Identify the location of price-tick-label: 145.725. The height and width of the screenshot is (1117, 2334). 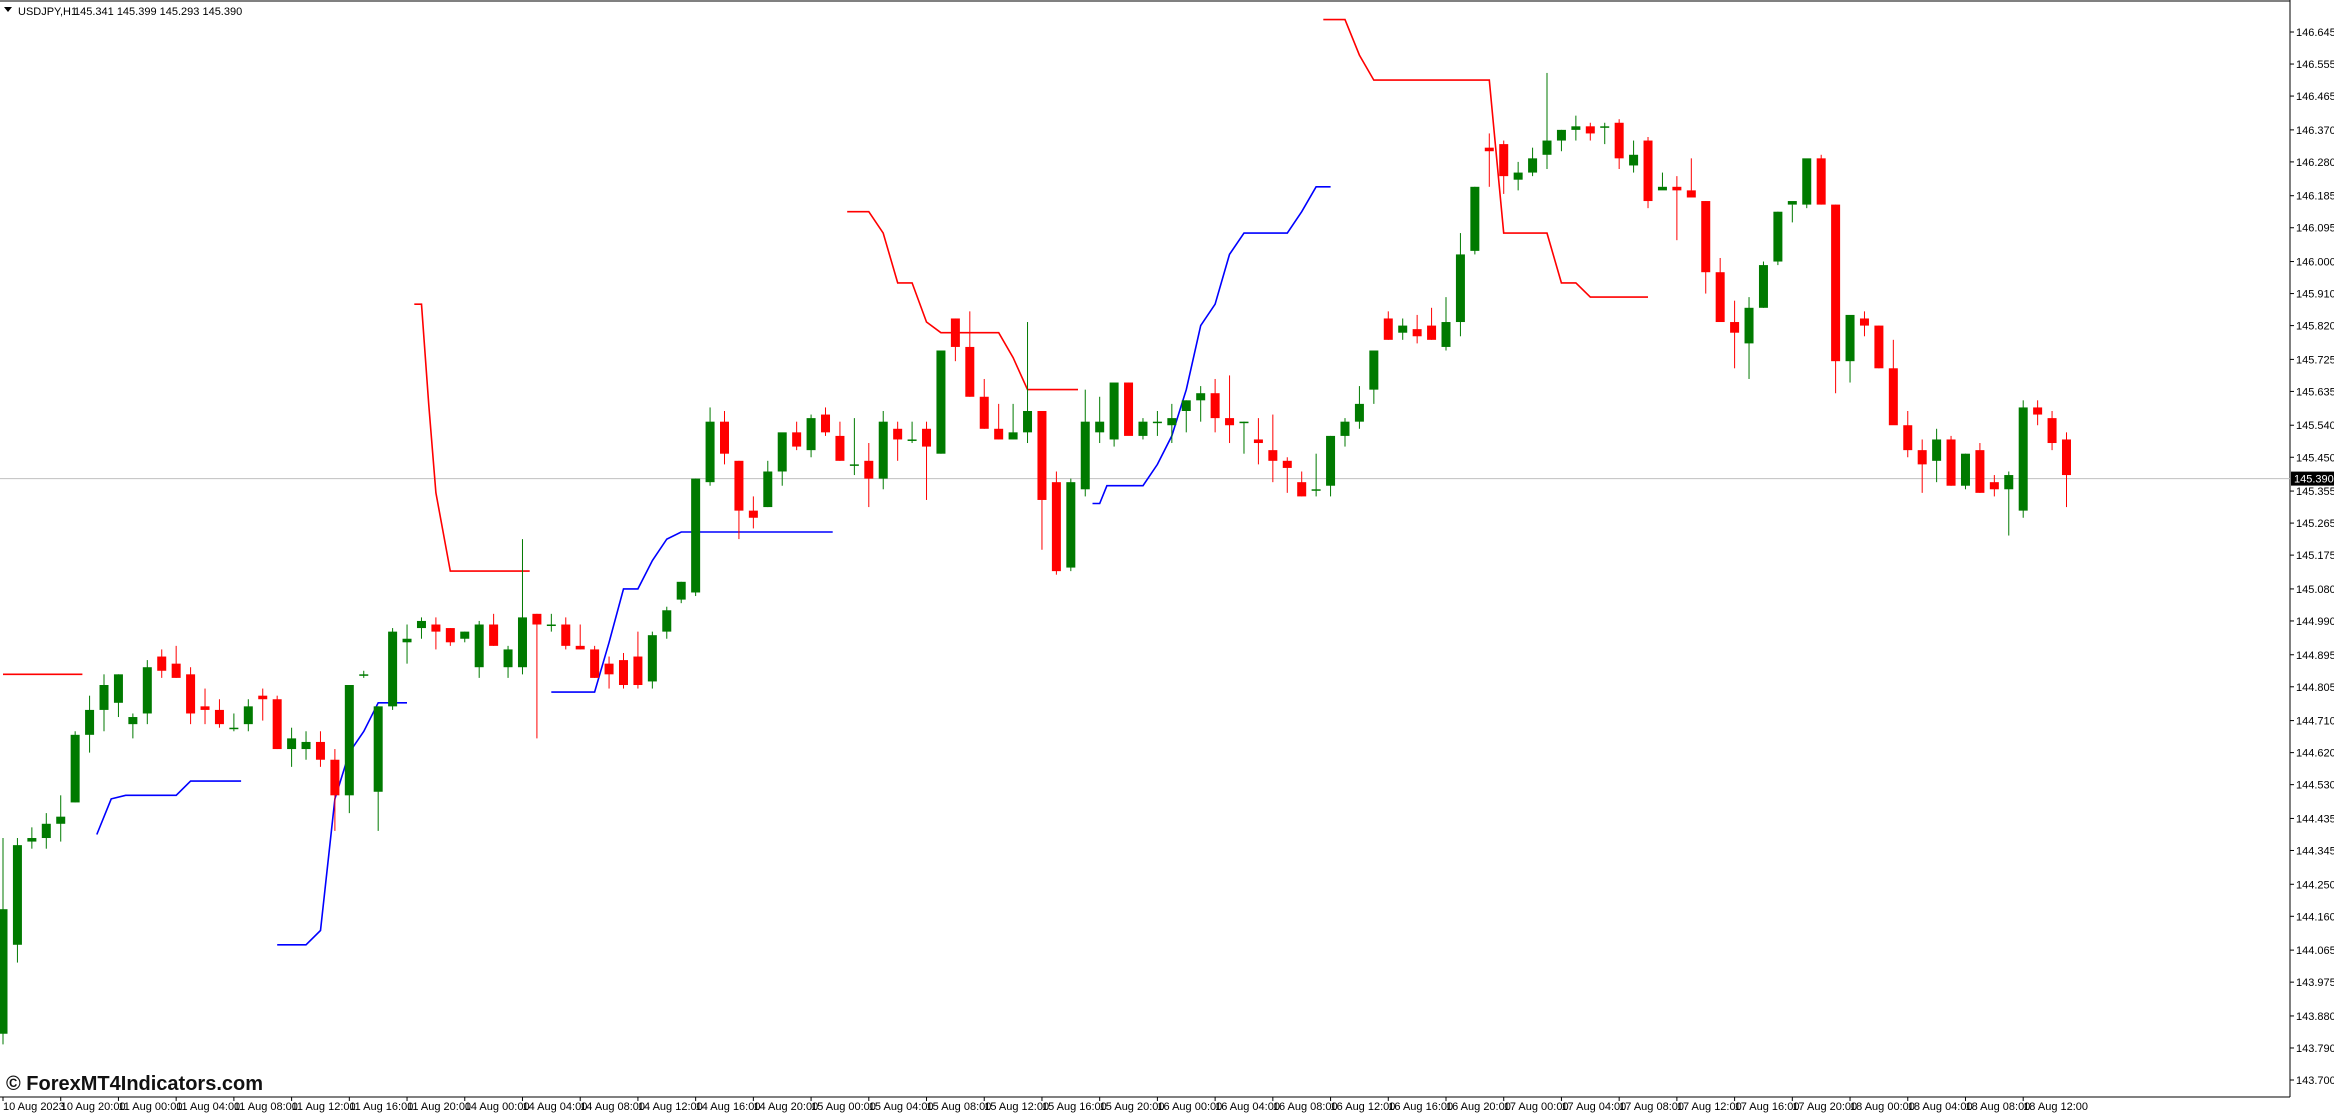
(2315, 360).